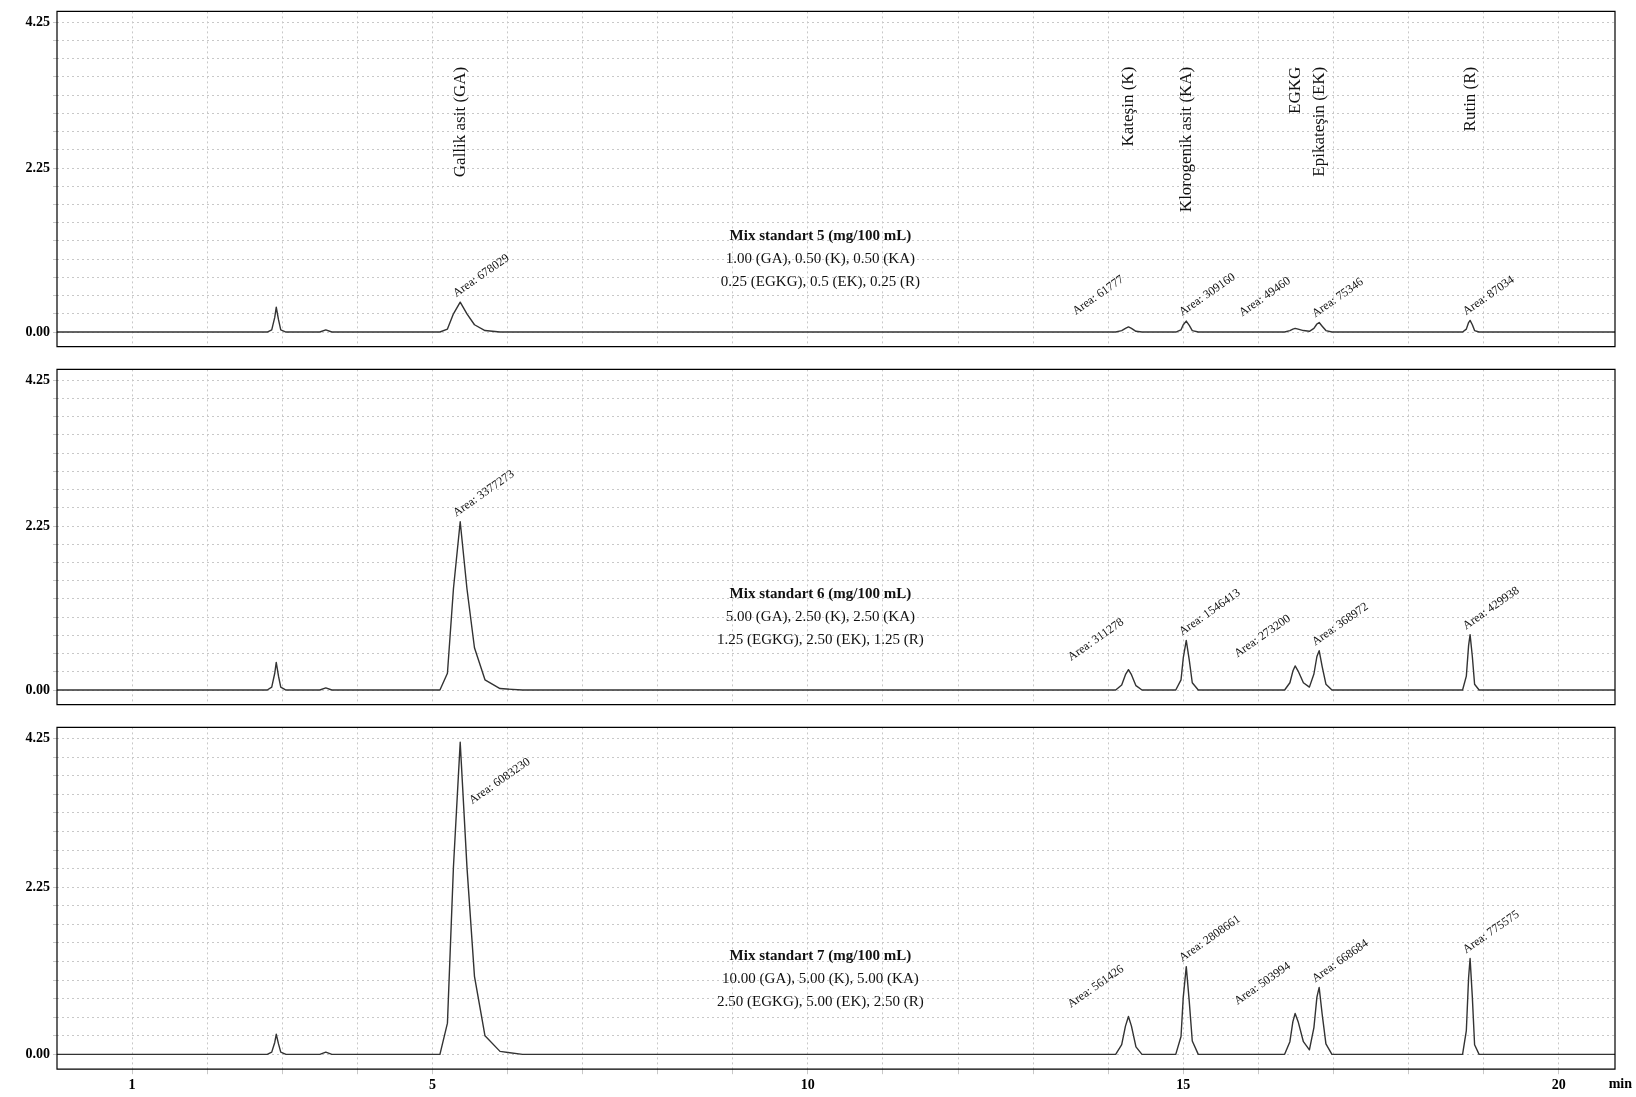 The width and height of the screenshot is (1636, 1097). Describe the element at coordinates (1183, 1085) in the screenshot. I see `x-tick-label: 15` at that location.